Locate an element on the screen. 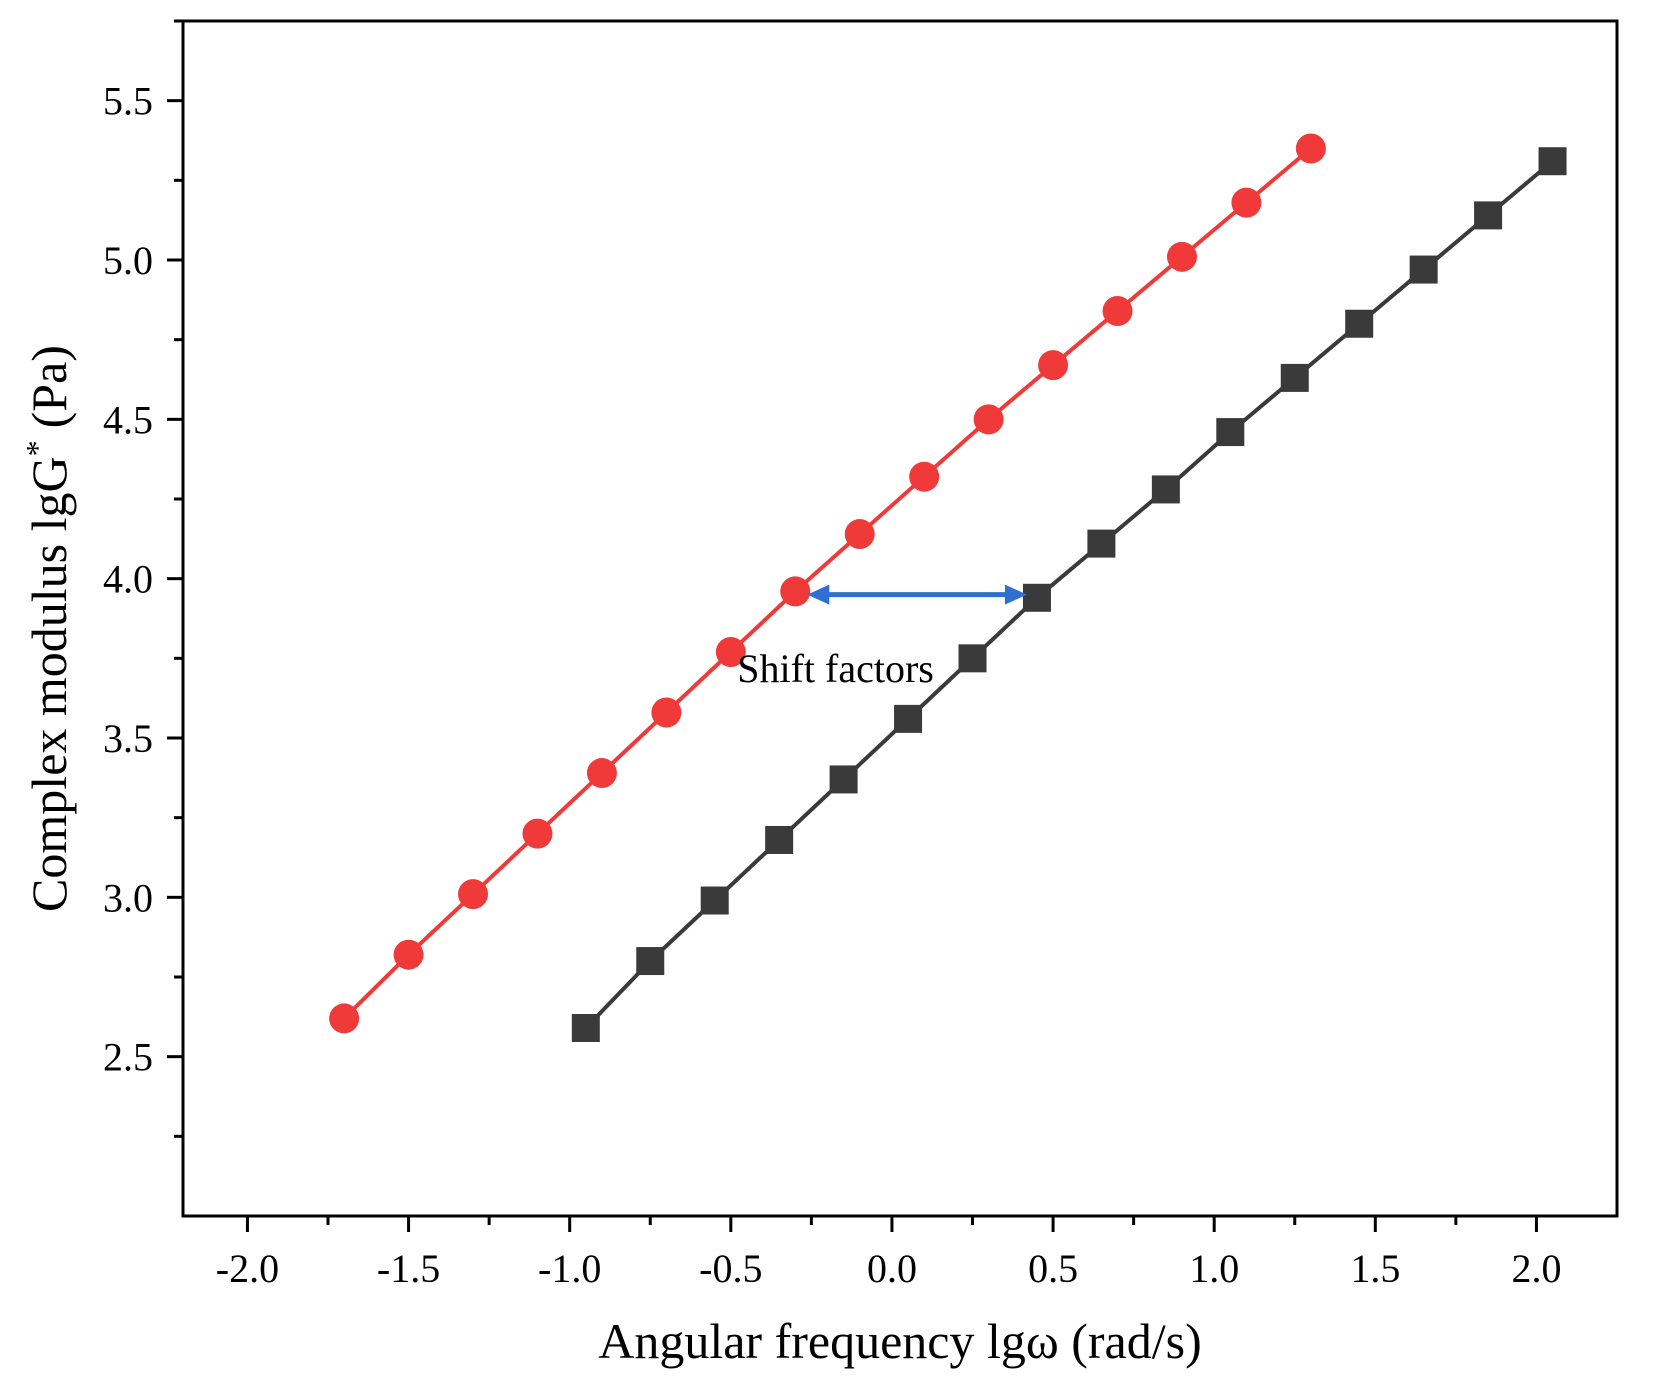  y-axis-title-superscript: * is located at coordinates (37, 448).